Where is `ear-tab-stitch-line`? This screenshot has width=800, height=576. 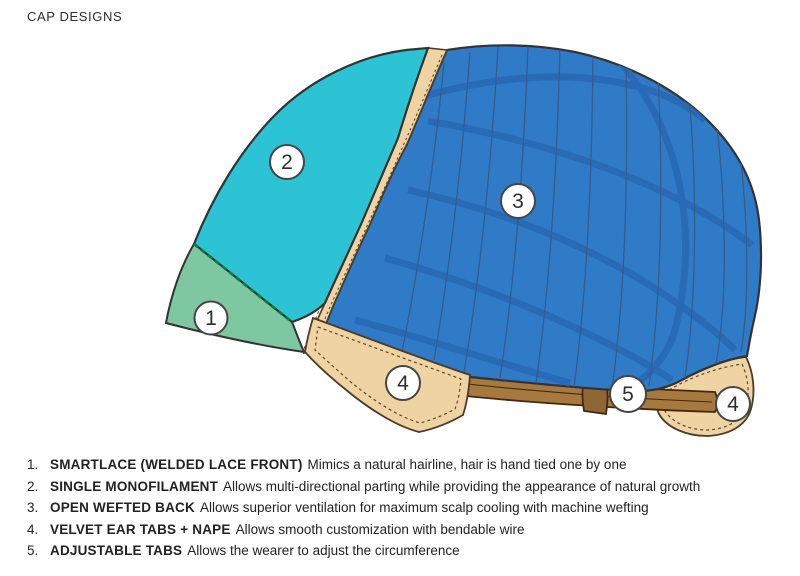 ear-tab-stitch-line is located at coordinates (388, 375).